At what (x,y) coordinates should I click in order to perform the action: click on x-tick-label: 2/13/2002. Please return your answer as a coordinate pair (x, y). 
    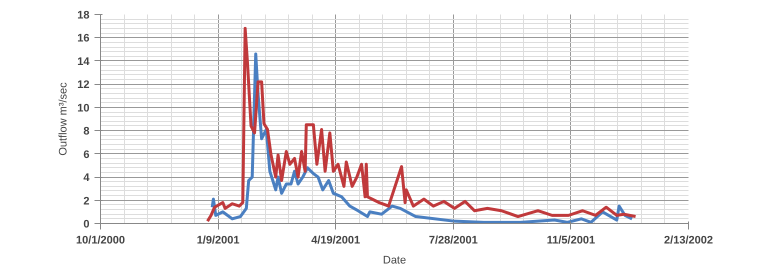
    Looking at the image, I should click on (688, 240).